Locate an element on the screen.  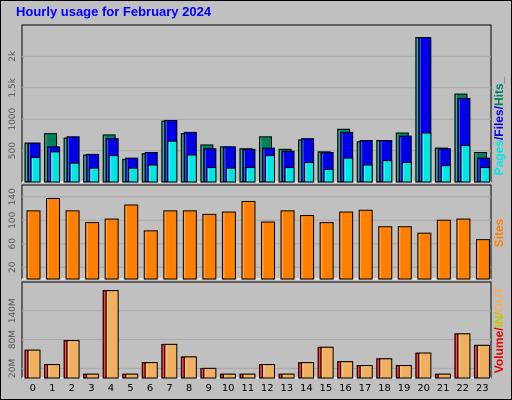
y-tick-label: 140M is located at coordinates (13, 310).